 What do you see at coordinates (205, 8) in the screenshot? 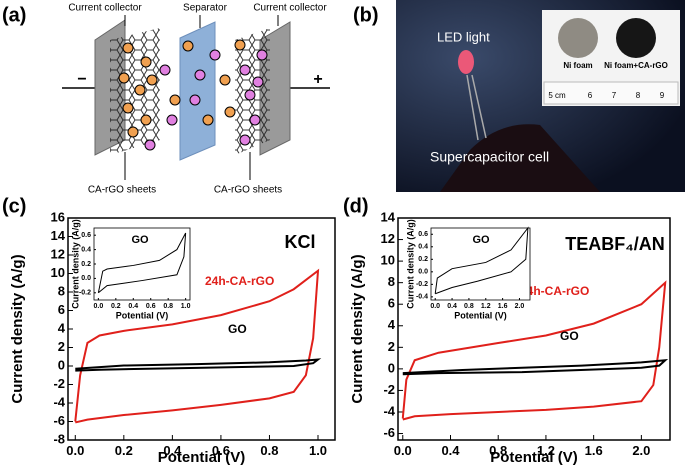
I see `label: Separator` at bounding box center [205, 8].